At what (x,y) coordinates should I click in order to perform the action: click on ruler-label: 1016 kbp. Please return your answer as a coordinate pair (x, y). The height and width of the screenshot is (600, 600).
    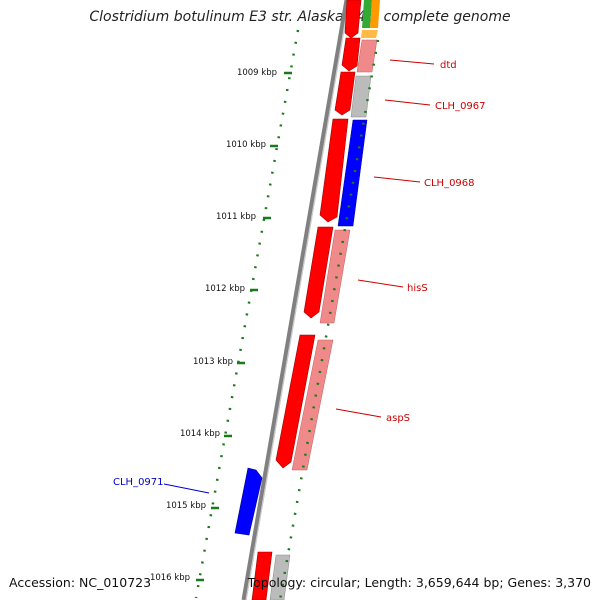
    Looking at the image, I should click on (170, 578).